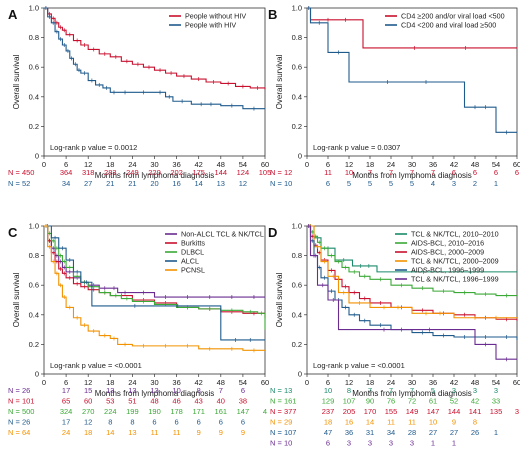 The height and width of the screenshot is (470, 520). I want to click on risk-row-label: N = 26, so click(19, 422).